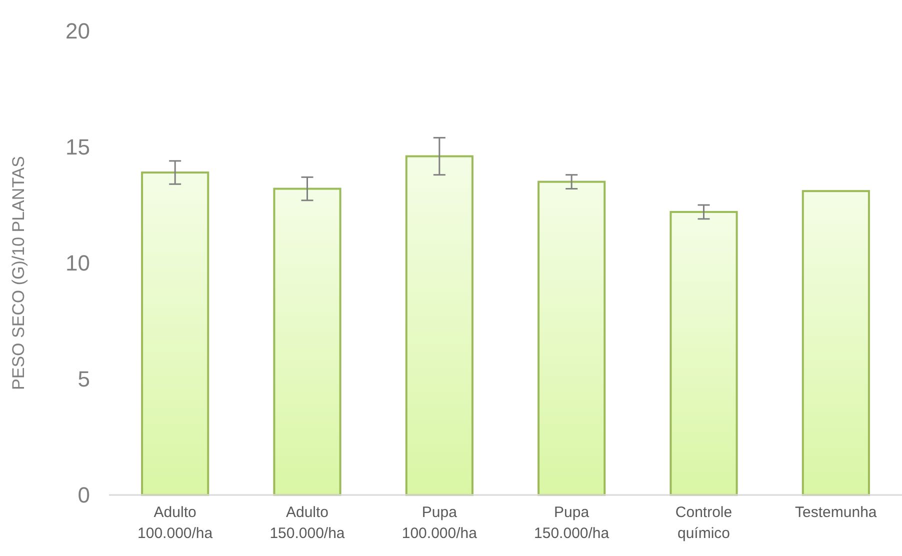  What do you see at coordinates (703, 523) in the screenshot?
I see `x-tick-label: Controle químico` at bounding box center [703, 523].